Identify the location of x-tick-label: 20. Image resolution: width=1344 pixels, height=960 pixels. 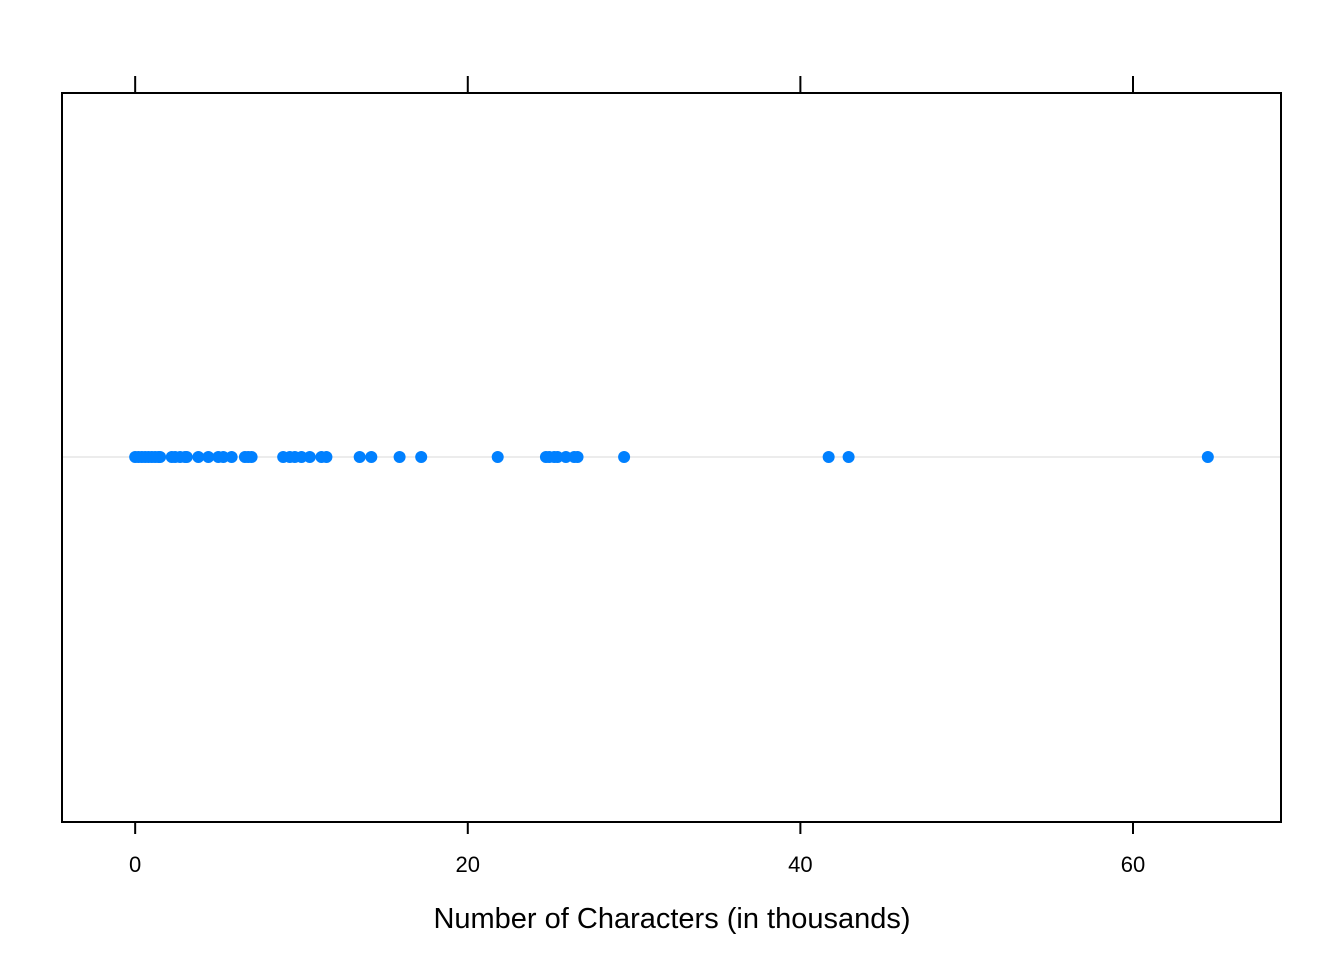
(468, 864).